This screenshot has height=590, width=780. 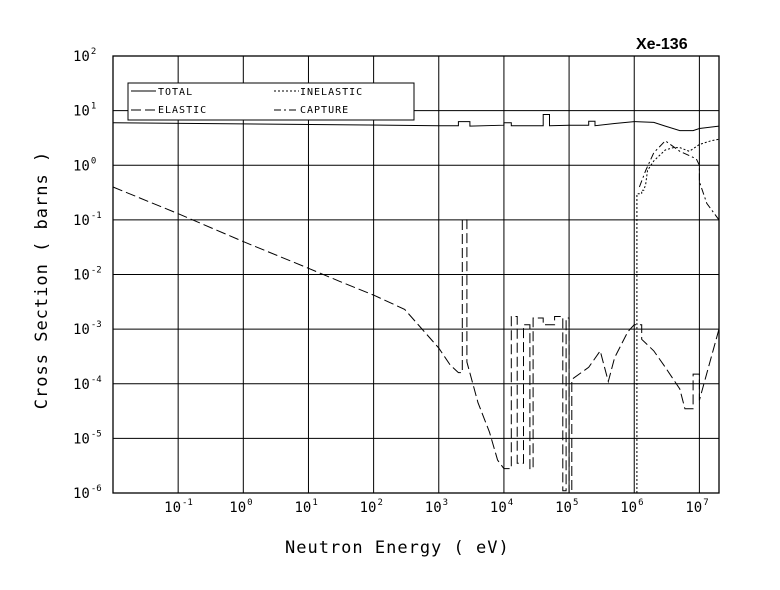 I want to click on y-tick-label-3: 10⁻¹, so click(x=87, y=220).